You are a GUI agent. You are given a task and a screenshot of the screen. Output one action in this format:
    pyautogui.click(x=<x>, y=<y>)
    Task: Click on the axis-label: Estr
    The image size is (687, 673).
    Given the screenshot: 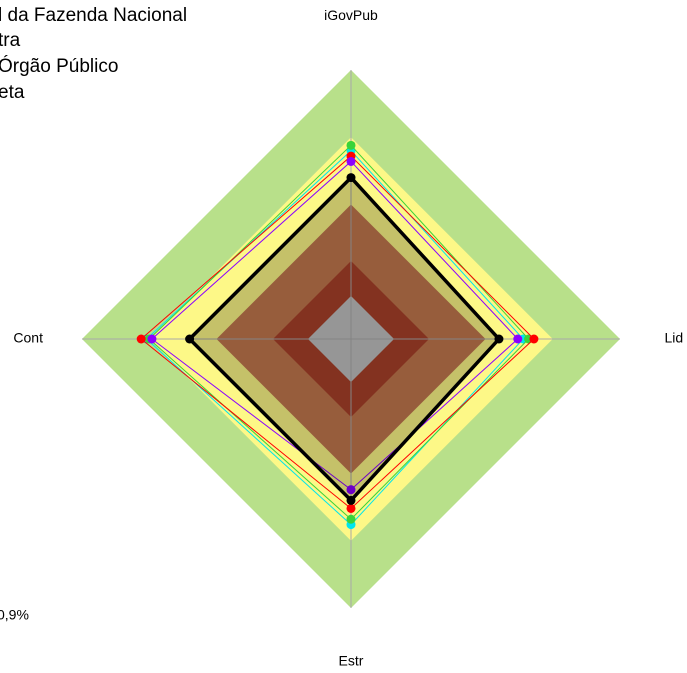 What is the action you would take?
    pyautogui.click(x=351, y=661)
    